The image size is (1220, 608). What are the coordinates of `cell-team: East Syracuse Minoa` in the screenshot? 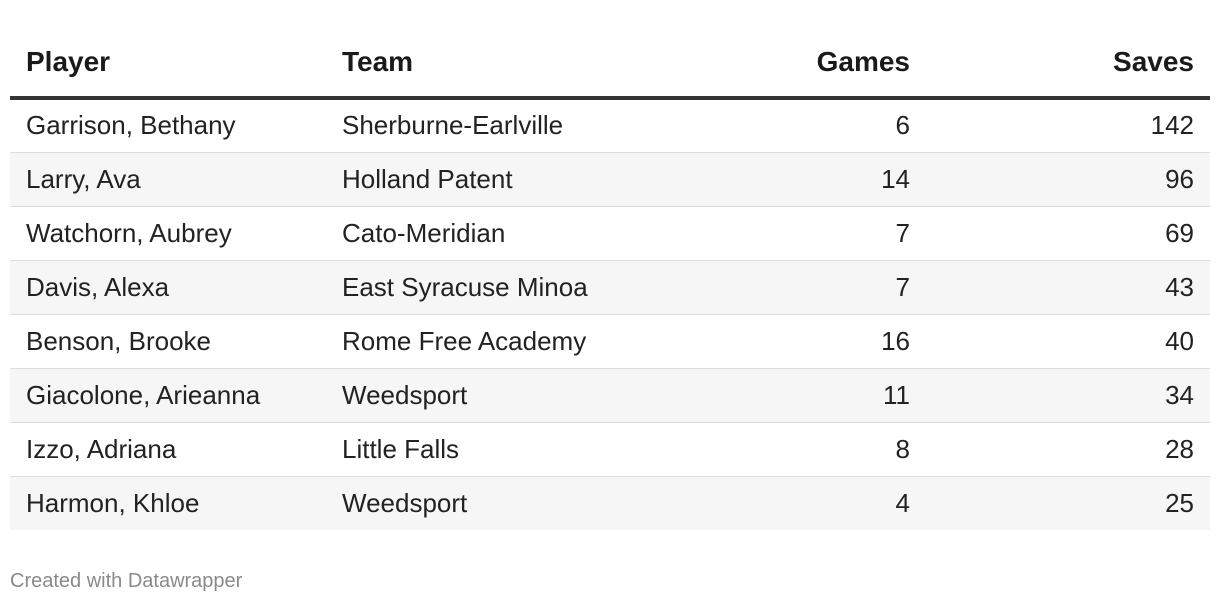 It's located at (484, 287).